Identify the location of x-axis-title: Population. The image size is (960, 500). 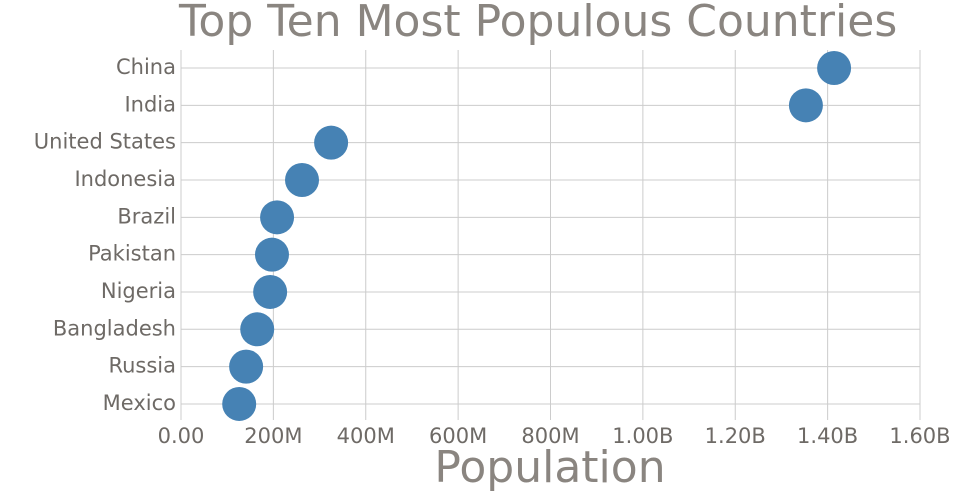
(549, 467).